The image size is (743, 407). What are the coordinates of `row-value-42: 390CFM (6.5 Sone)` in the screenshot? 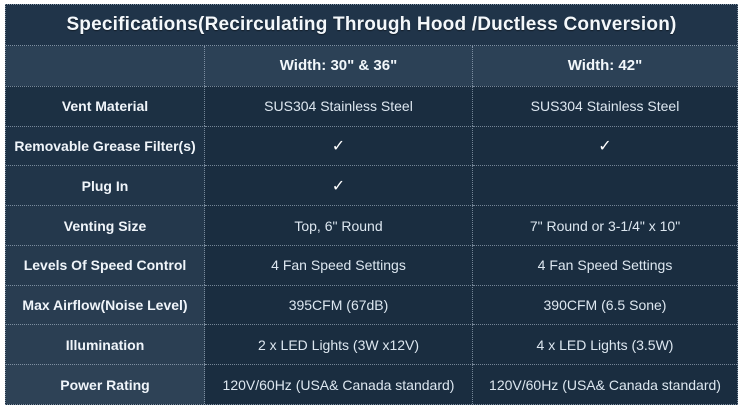 It's located at (605, 304).